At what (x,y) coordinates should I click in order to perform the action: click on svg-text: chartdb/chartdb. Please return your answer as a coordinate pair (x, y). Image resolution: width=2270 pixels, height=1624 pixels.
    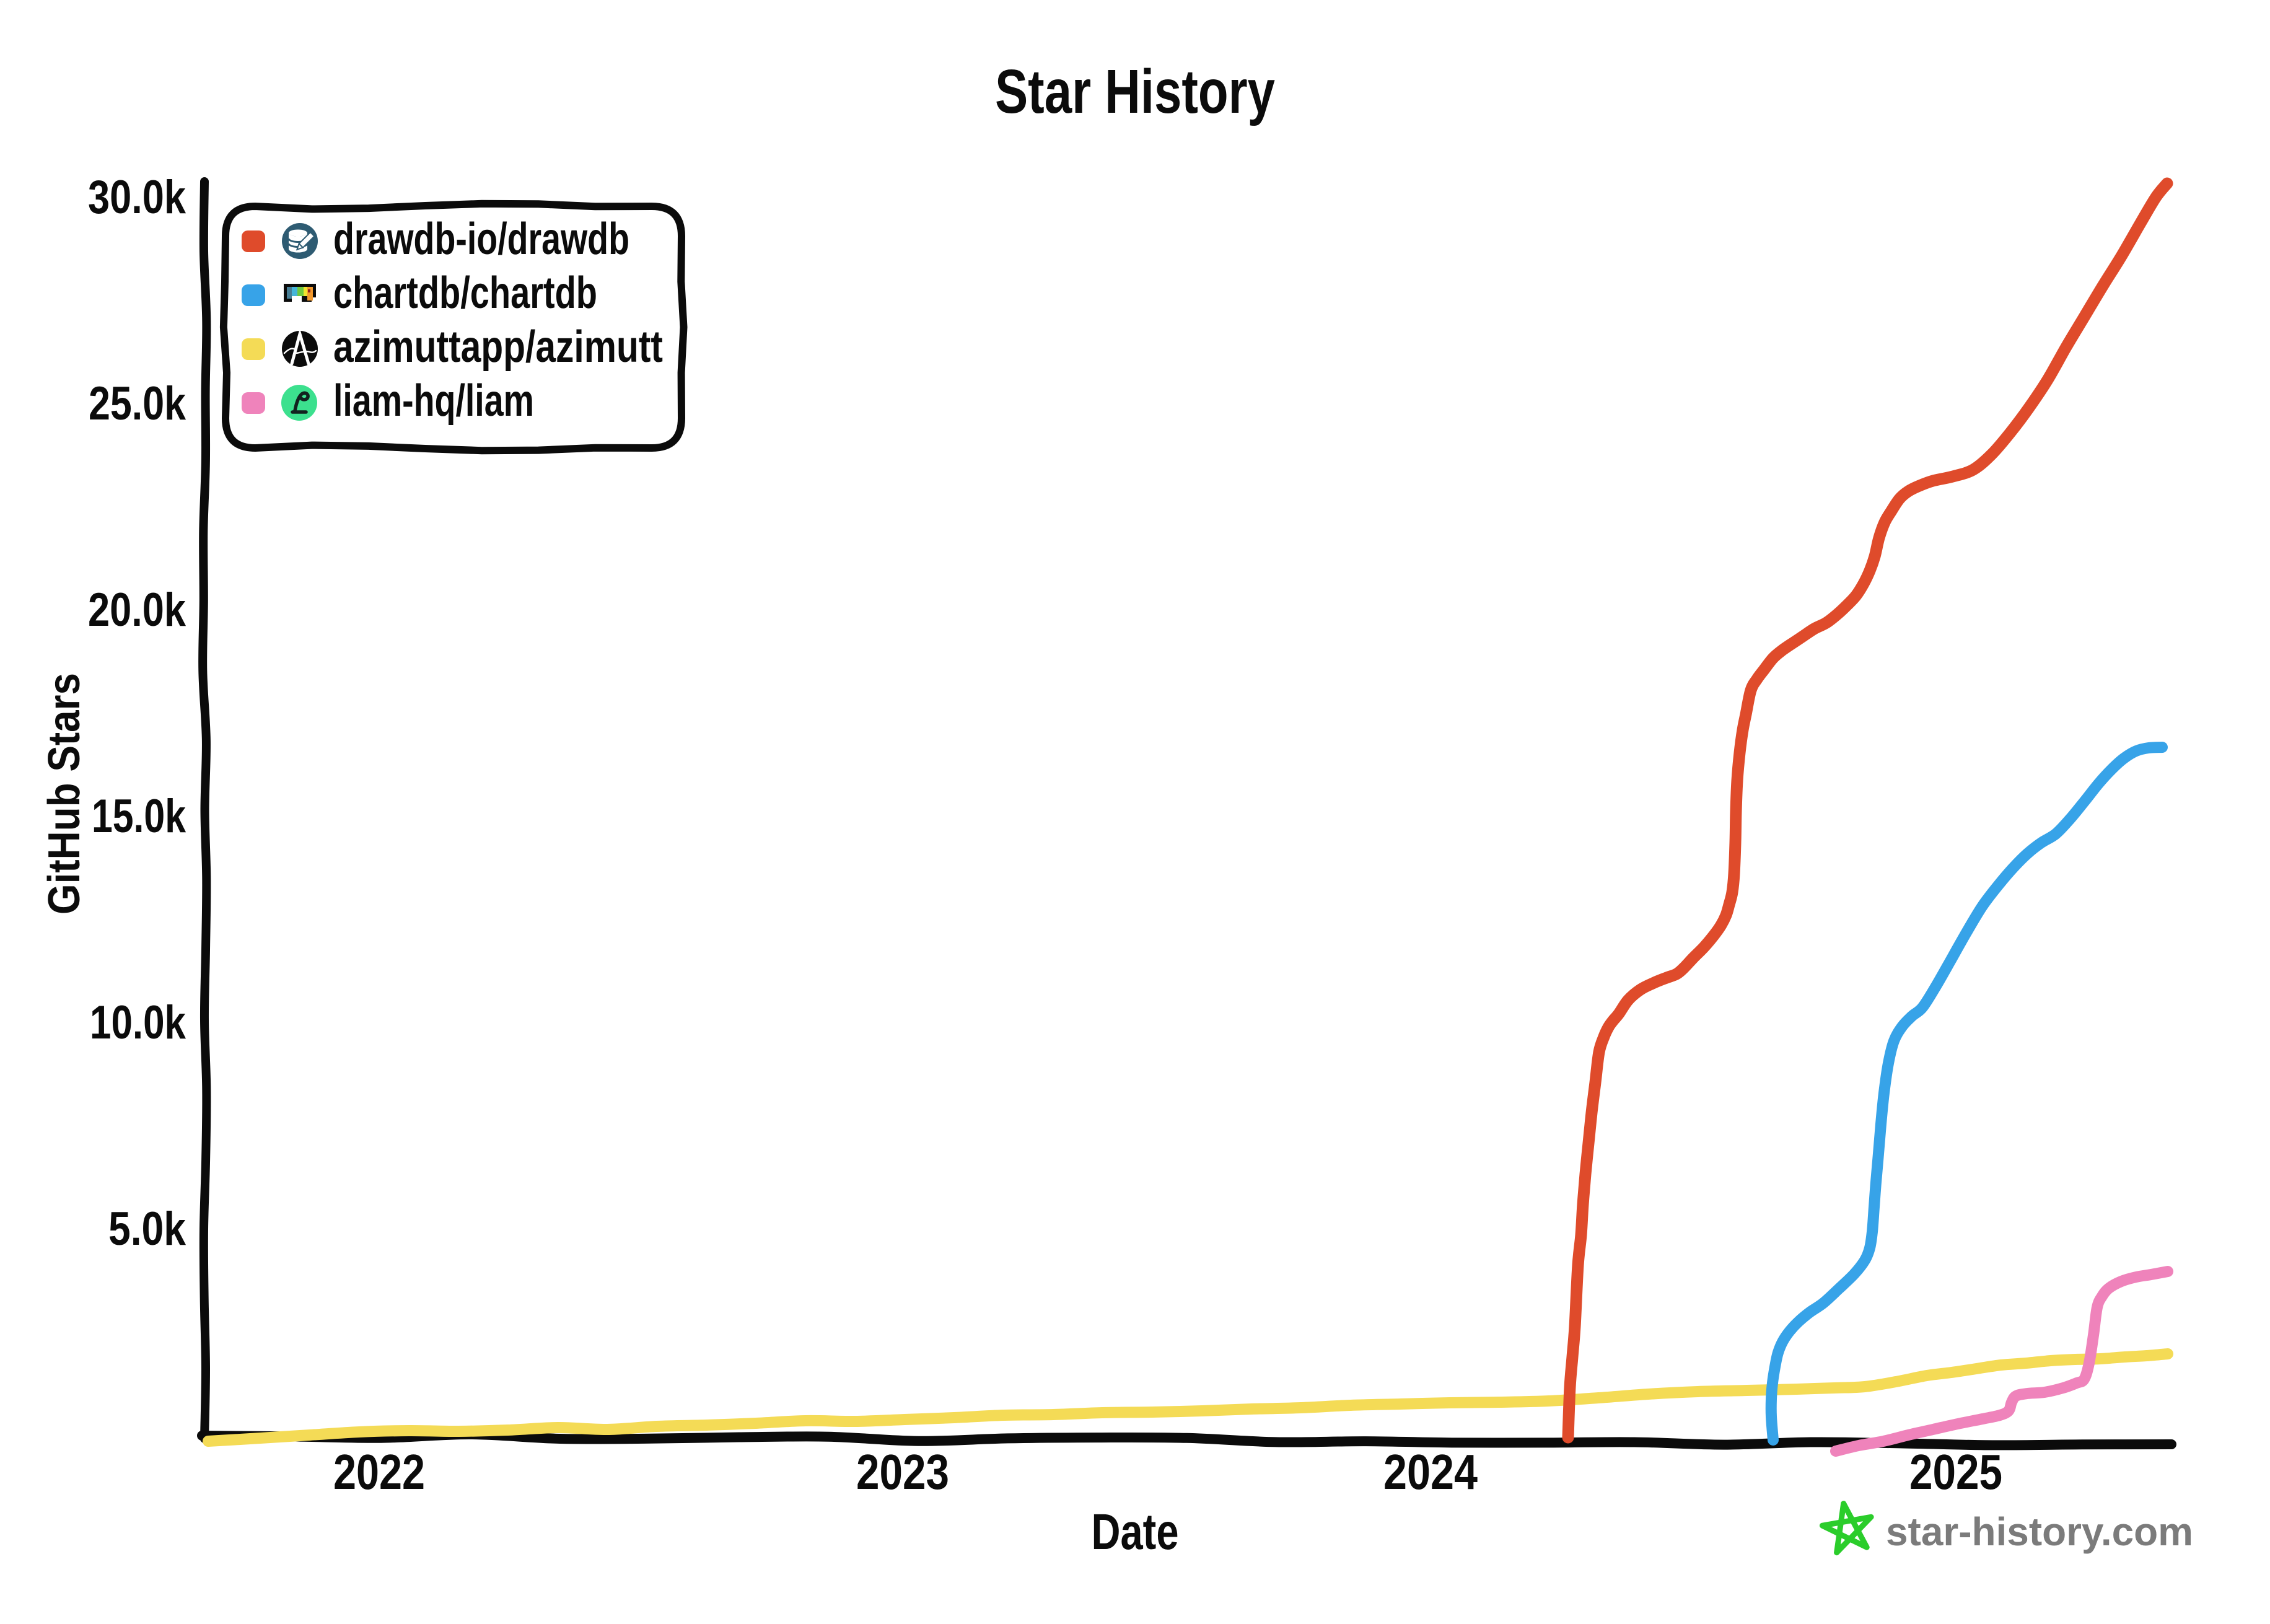
    Looking at the image, I should click on (465, 293).